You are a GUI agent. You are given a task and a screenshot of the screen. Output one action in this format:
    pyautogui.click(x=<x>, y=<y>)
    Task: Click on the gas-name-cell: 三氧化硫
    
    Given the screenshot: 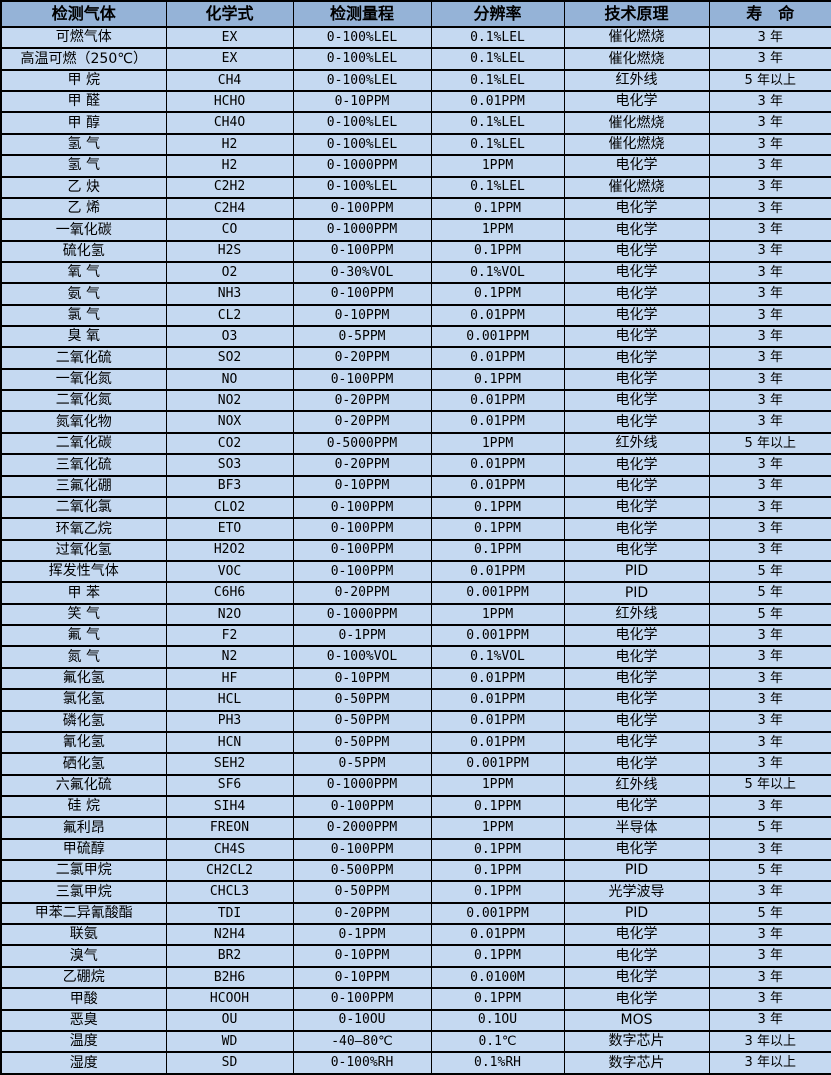 What is the action you would take?
    pyautogui.click(x=83, y=465)
    